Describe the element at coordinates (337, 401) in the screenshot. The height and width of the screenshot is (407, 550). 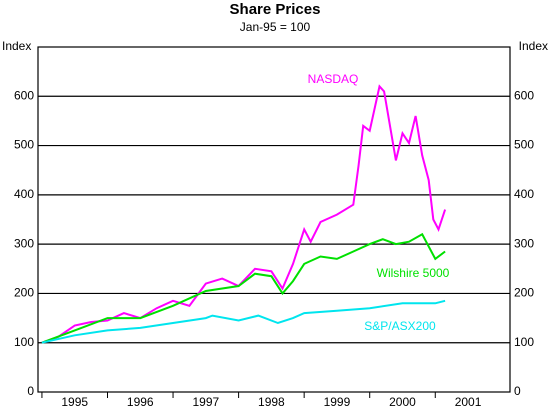
I see `x-tick-label: 1999` at that location.